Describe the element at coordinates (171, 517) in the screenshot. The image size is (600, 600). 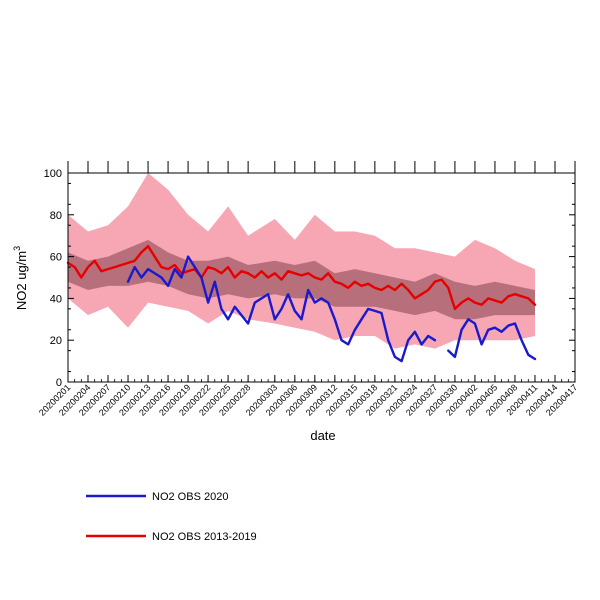
I see `legend: NO2 OBS 2020 NO2 OBS 2013-2019` at that location.